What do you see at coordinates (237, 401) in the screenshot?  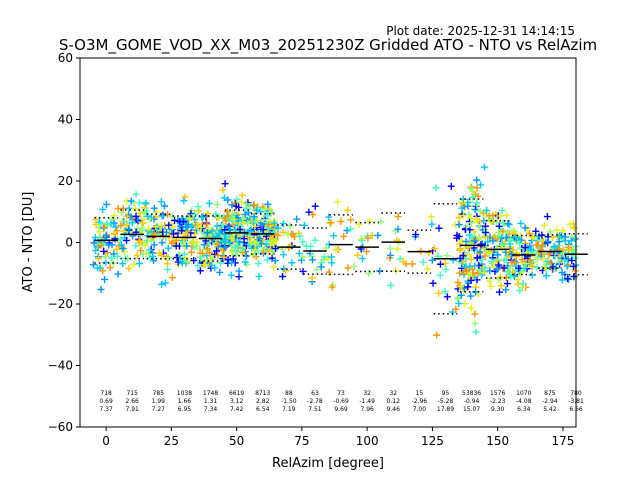 I see `bin-stat-label: 3.12` at bounding box center [237, 401].